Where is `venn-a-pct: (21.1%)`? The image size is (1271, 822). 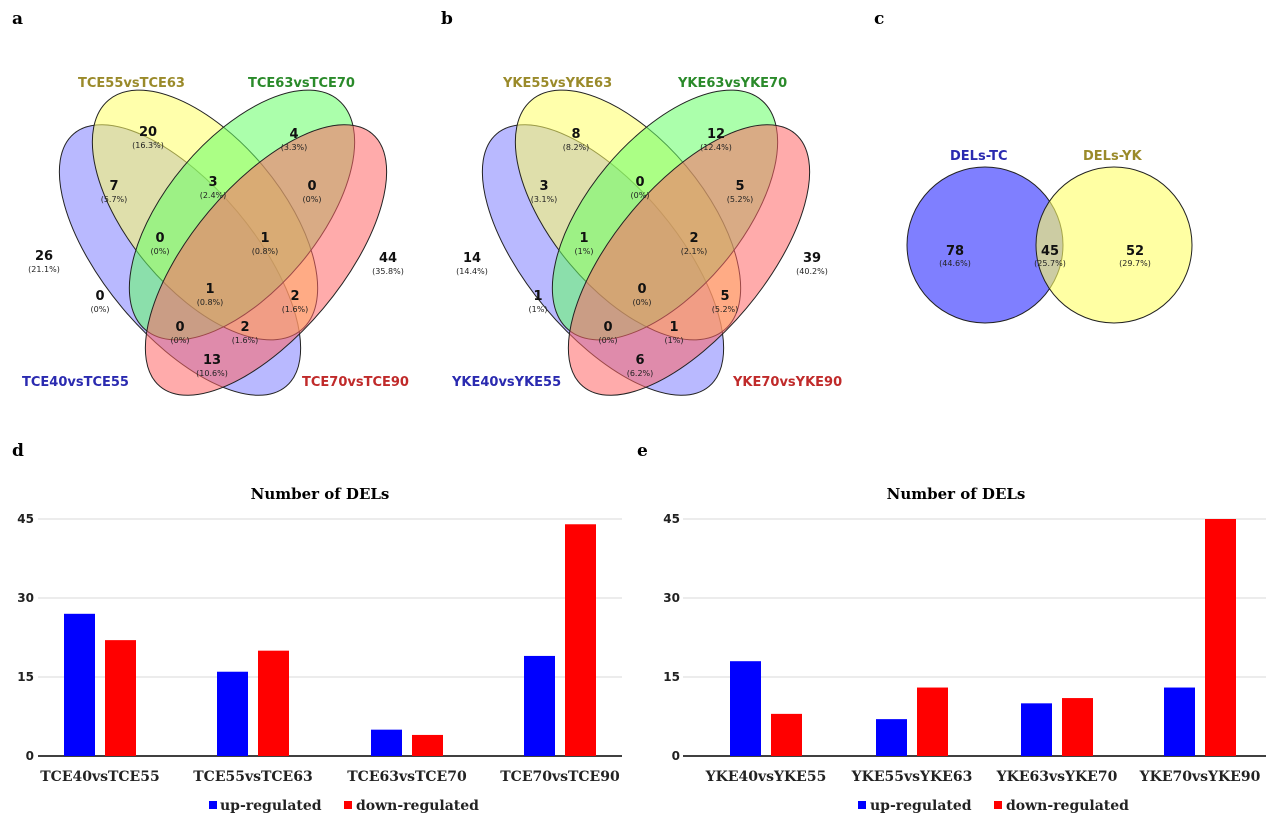 venn-a-pct: (21.1%) is located at coordinates (44, 269).